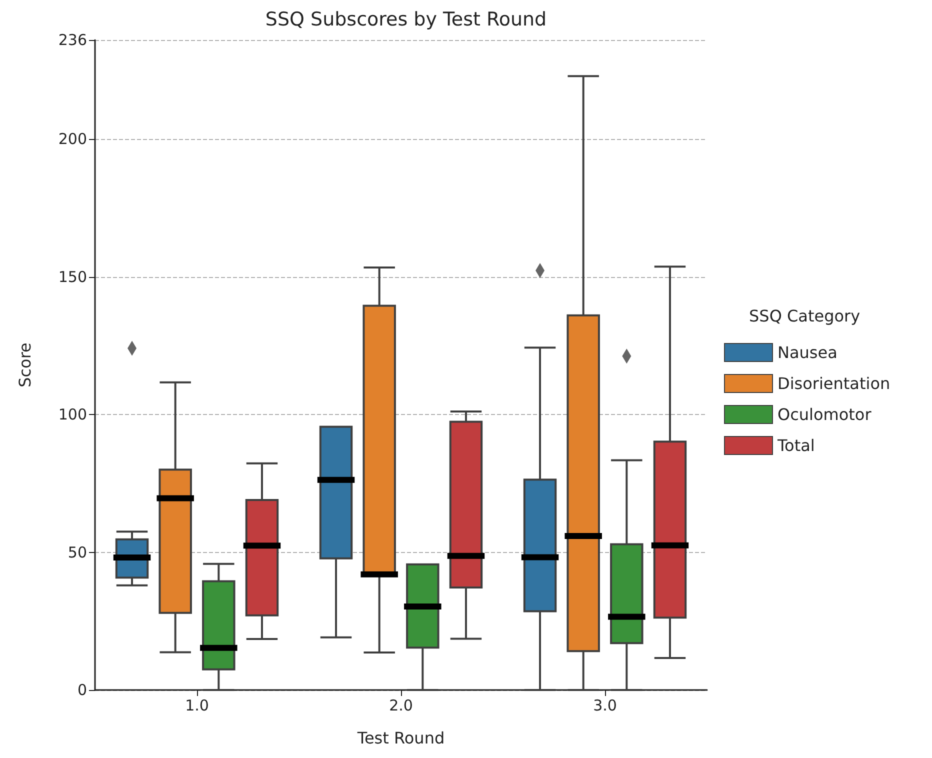 This screenshot has width=932, height=758. Describe the element at coordinates (197, 705) in the screenshot. I see `x-tick-label: 1.0` at that location.